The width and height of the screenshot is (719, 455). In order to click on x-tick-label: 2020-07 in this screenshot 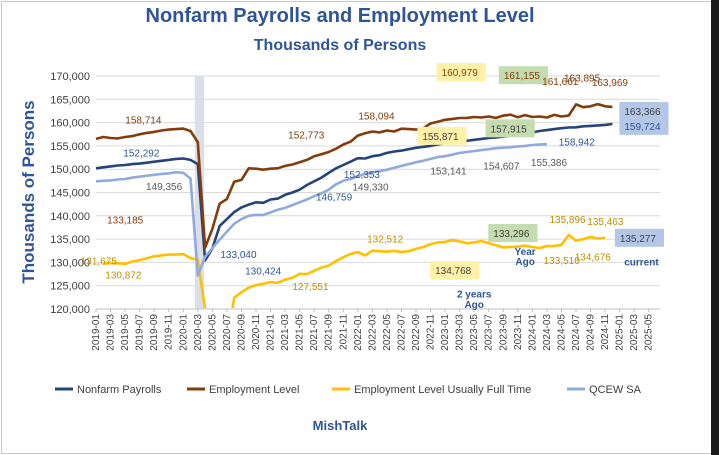, I will do `click(227, 332)`.